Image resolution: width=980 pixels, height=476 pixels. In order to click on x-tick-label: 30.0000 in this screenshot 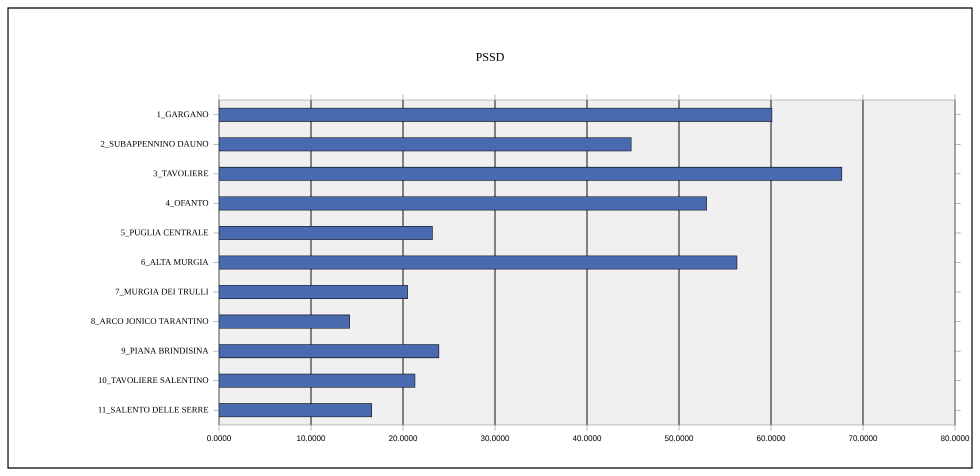, I will do `click(495, 438)`.